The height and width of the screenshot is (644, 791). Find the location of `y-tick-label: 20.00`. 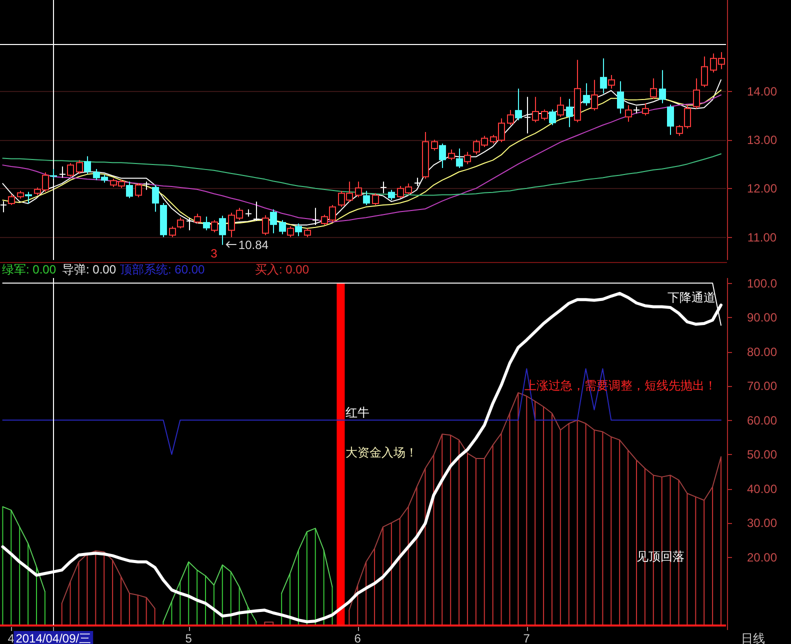

y-tick-label: 20.00 is located at coordinates (762, 557).